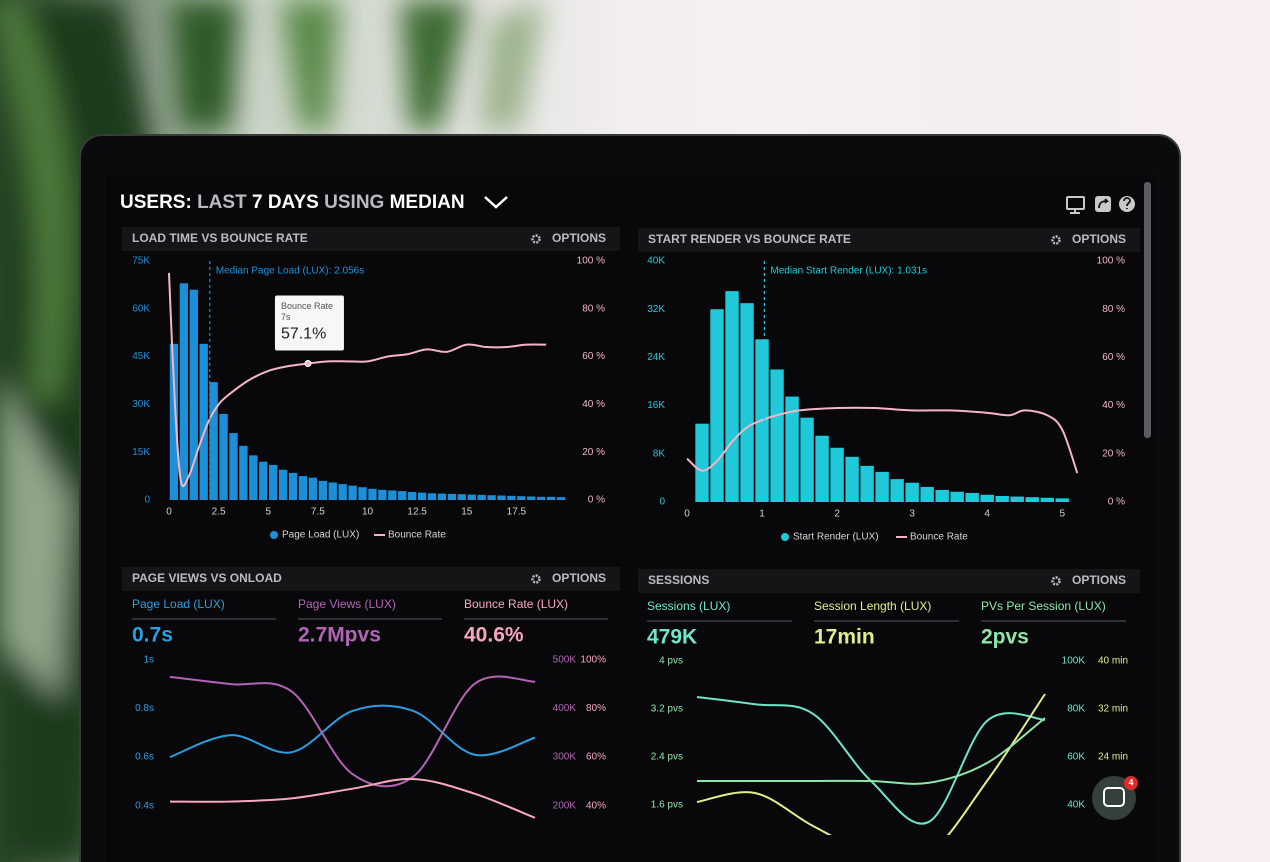 The height and width of the screenshot is (862, 1270). What do you see at coordinates (844, 637) in the screenshot?
I see `stat-value: 17min` at bounding box center [844, 637].